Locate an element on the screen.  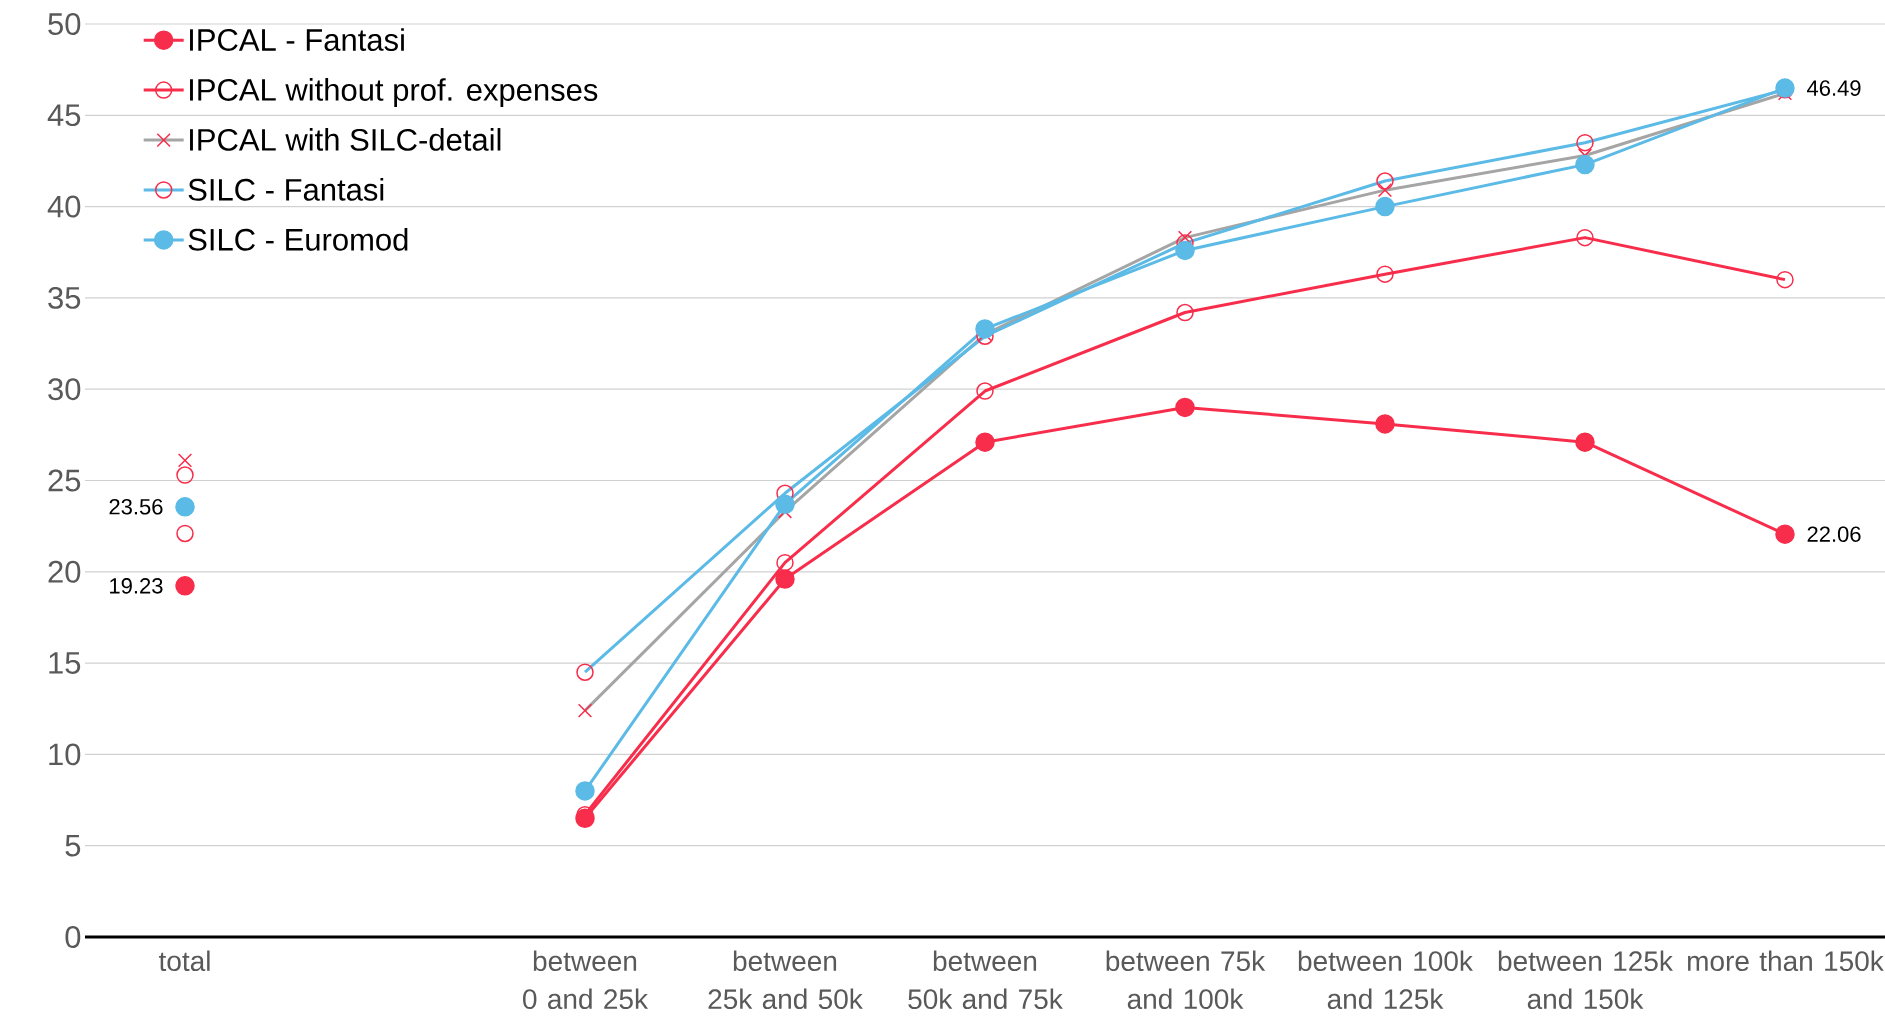
x-tick-label: between 75k and 100k is located at coordinates (1186, 980).